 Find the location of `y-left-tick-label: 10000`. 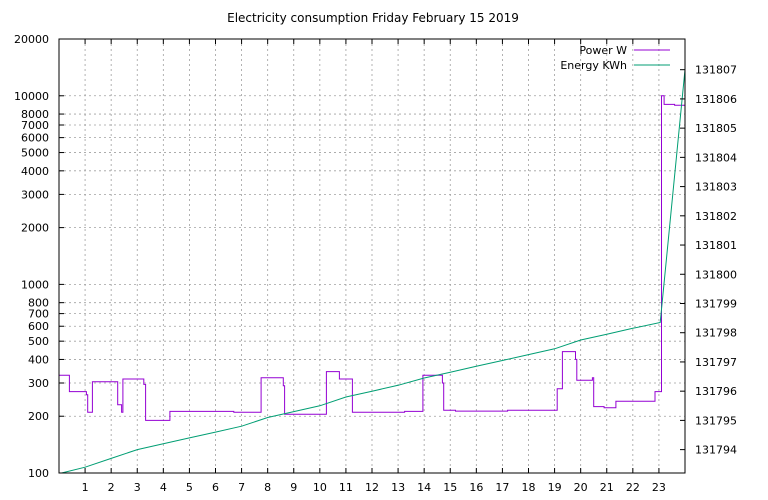

y-left-tick-label: 10000 is located at coordinates (31, 96).